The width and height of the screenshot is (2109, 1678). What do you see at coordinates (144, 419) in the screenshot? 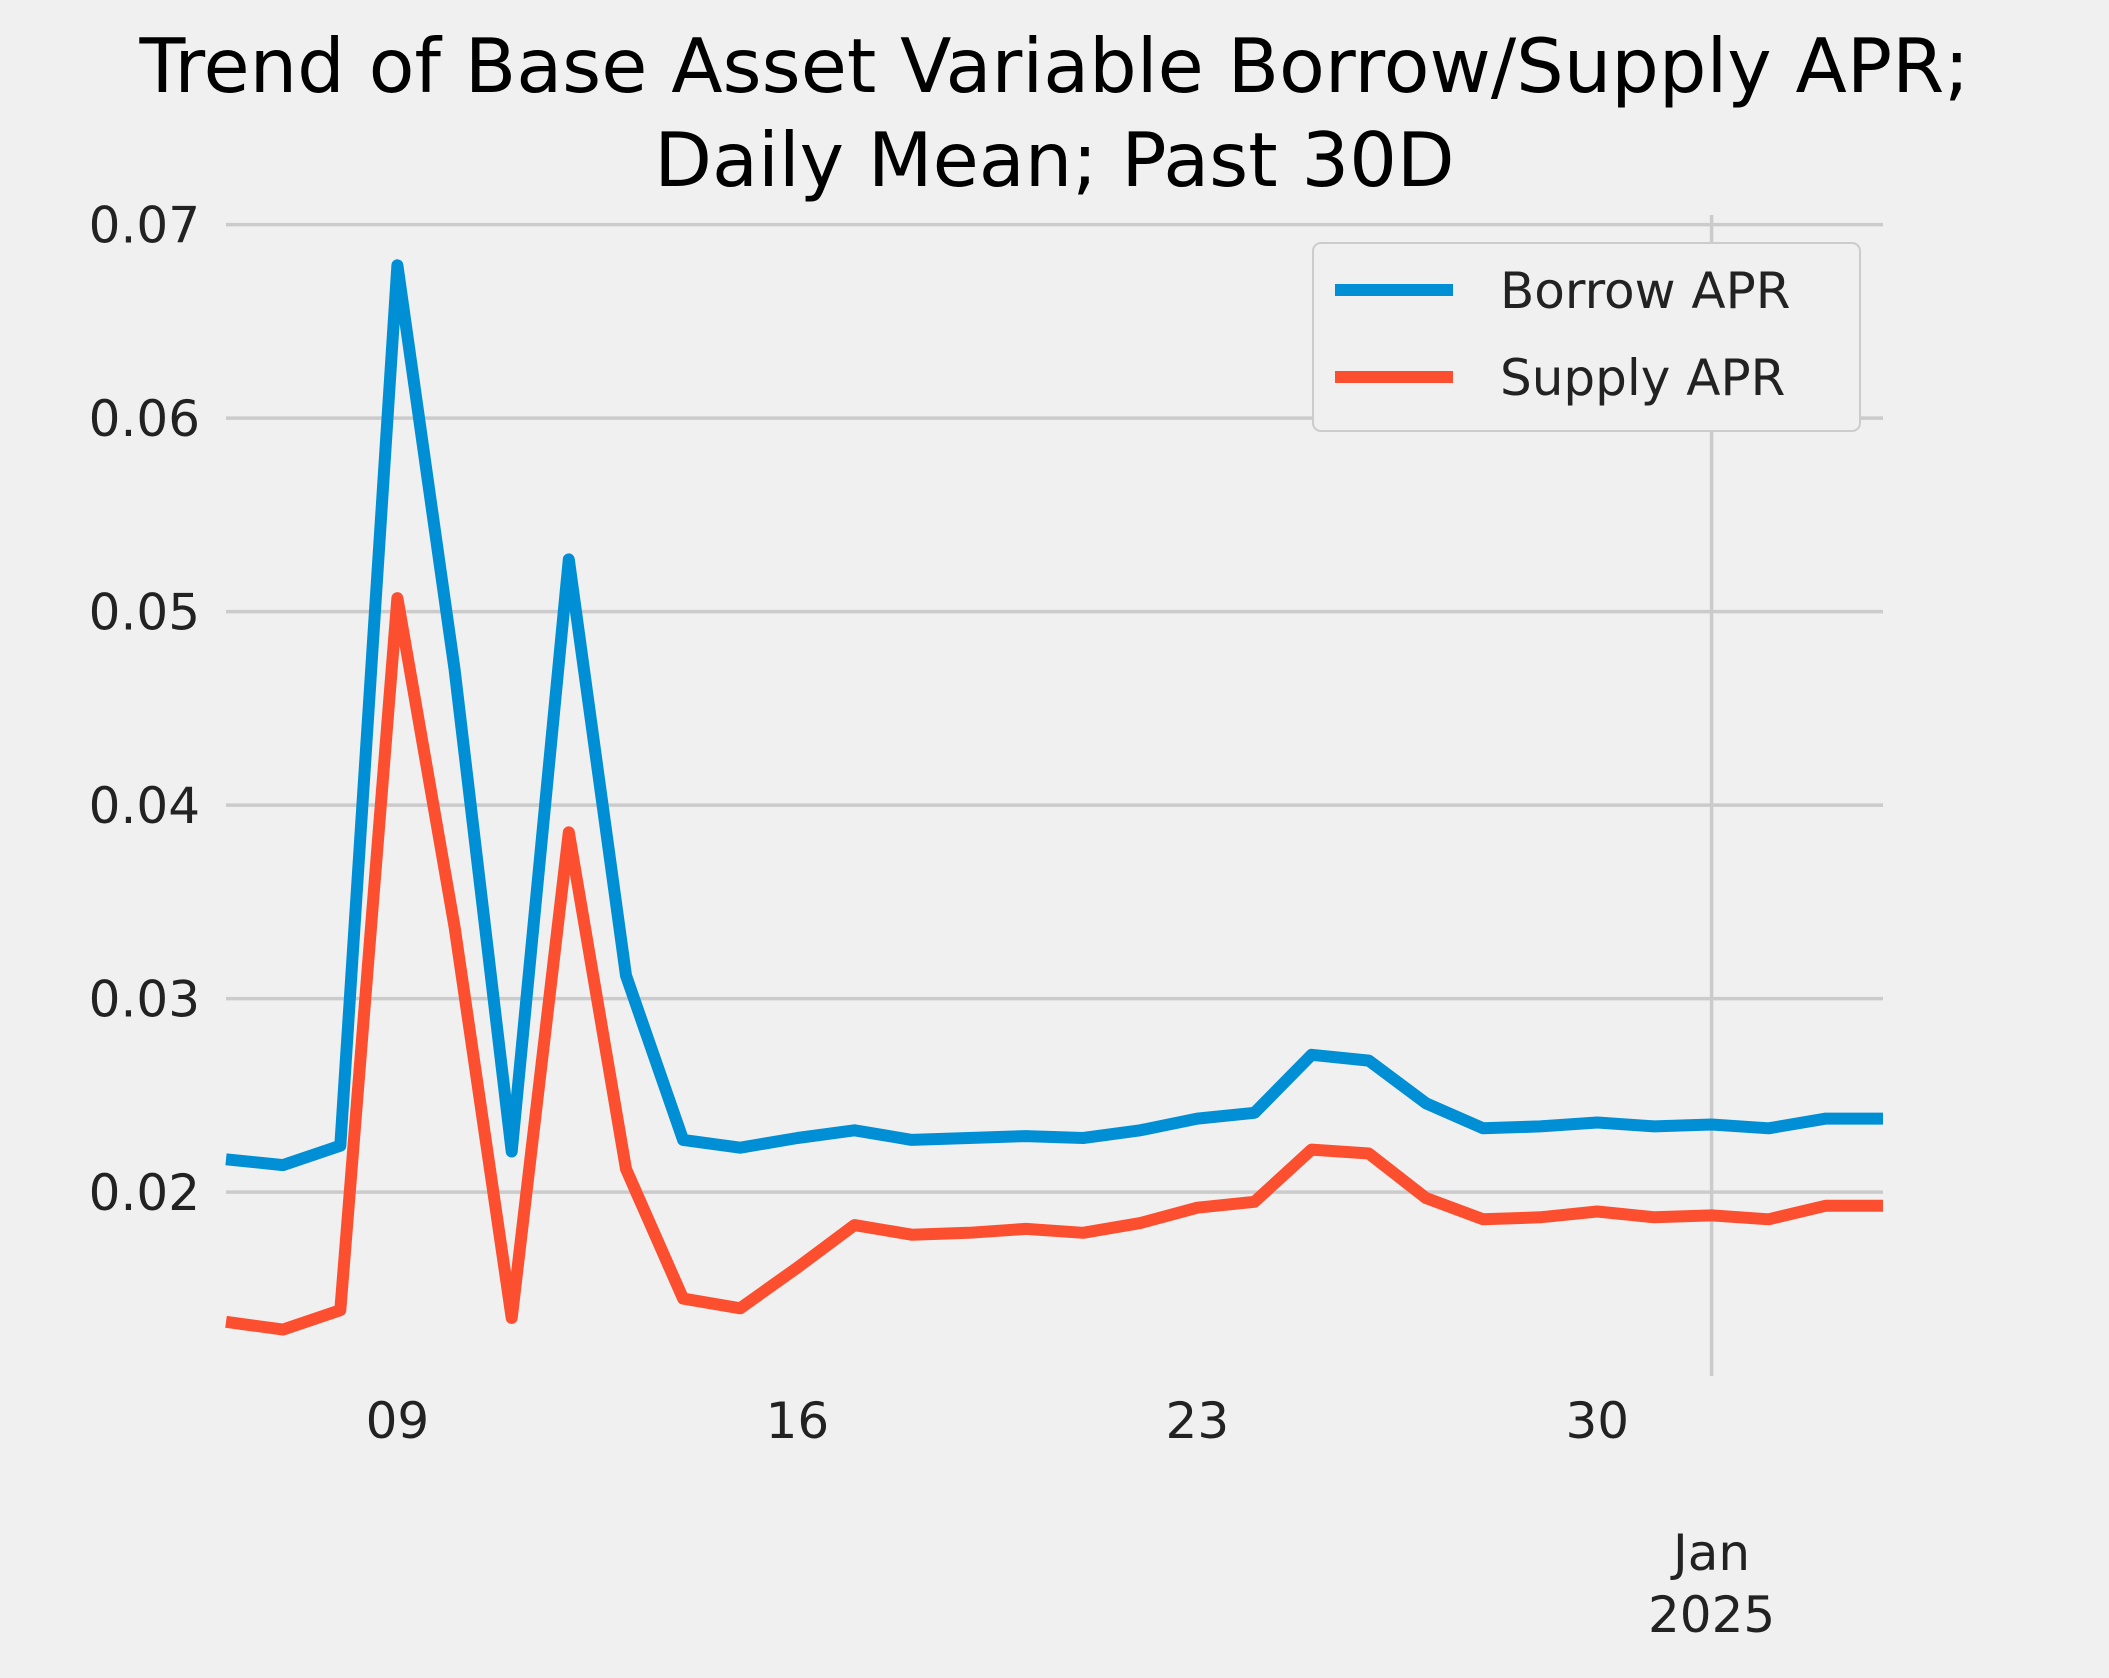
I see `y-tick-label-0.06: 0.06` at bounding box center [144, 419].